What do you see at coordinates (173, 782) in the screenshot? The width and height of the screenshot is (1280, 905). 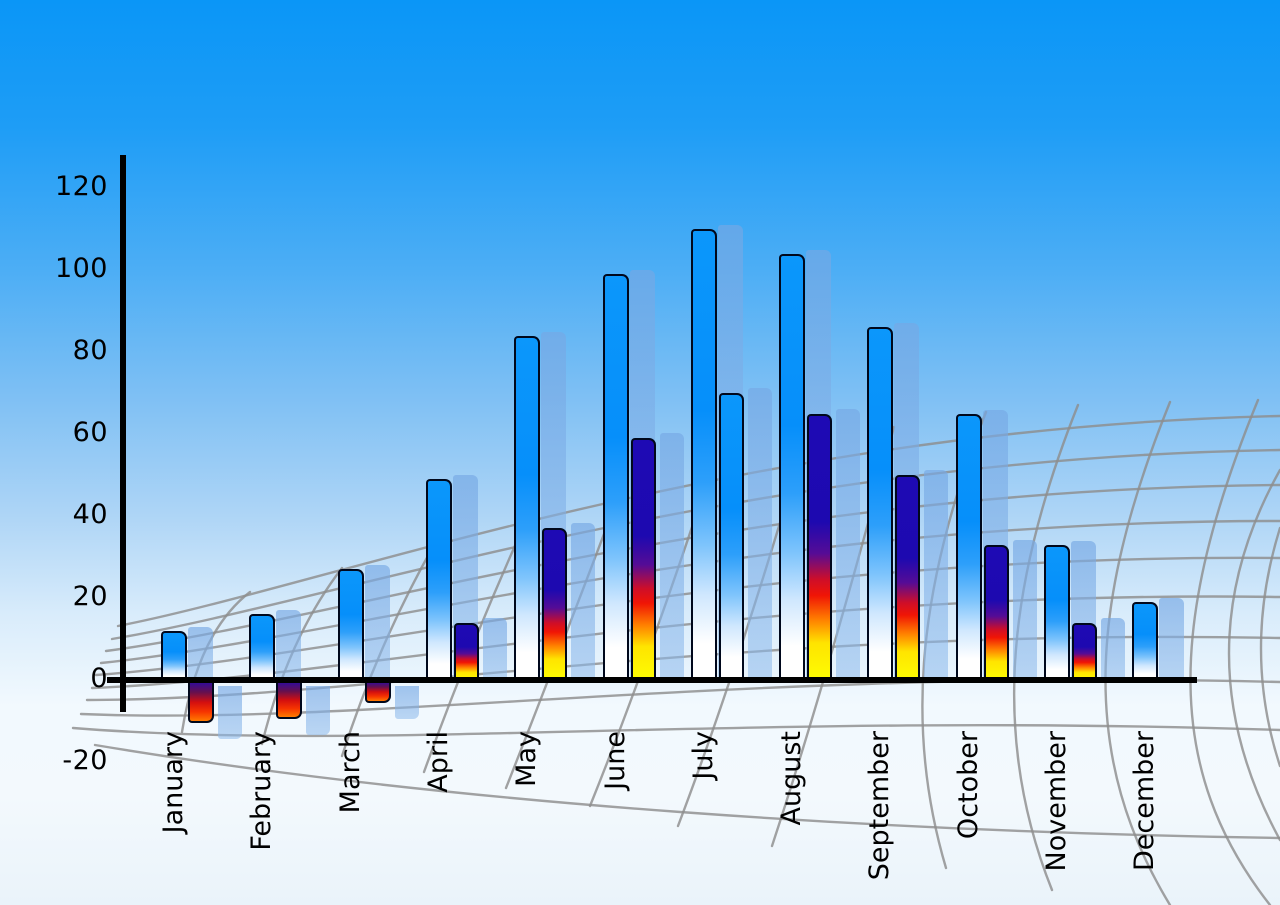 I see `x-label-january: January` at bounding box center [173, 782].